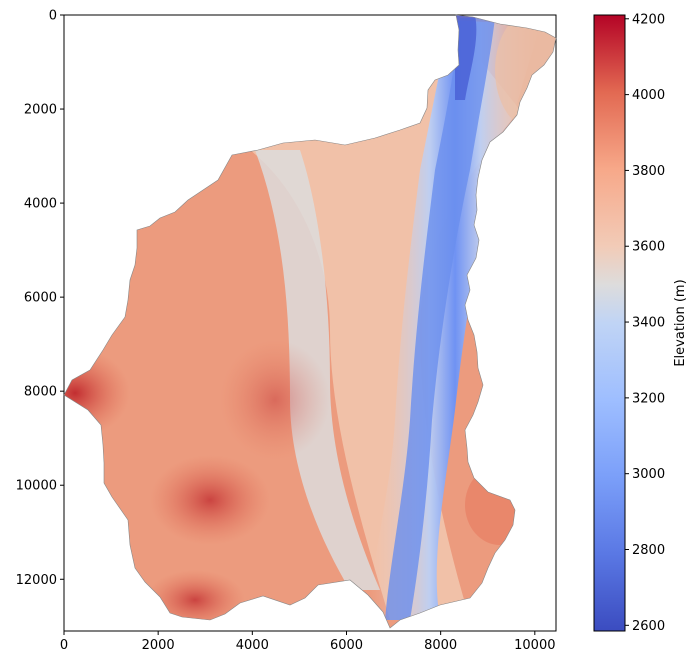 The width and height of the screenshot is (698, 665). I want to click on x-tick-label: 8000, so click(440, 645).